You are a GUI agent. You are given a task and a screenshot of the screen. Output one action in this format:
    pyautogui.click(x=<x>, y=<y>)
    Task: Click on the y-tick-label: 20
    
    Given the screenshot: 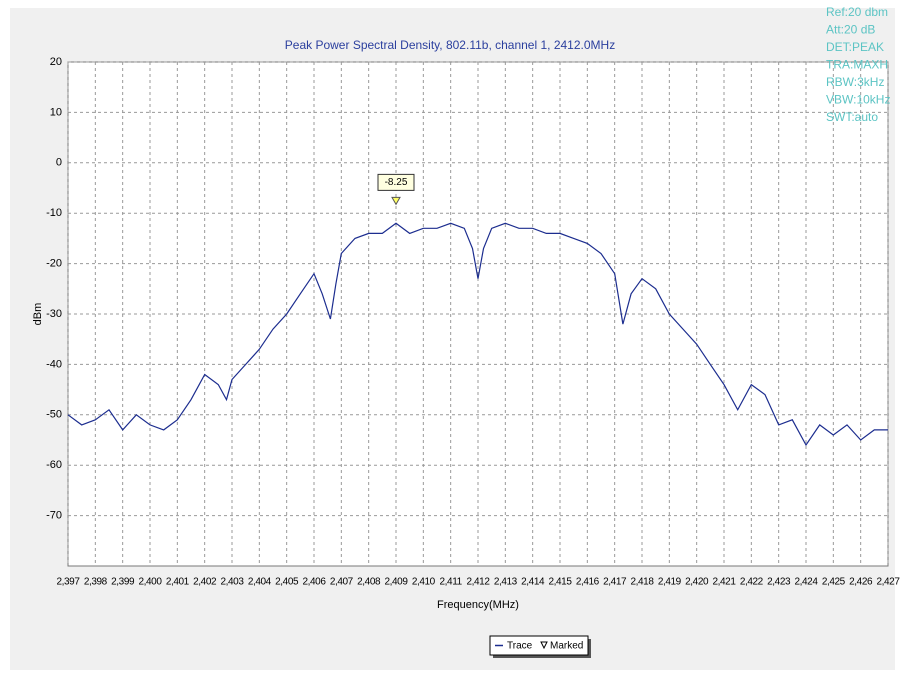 What is the action you would take?
    pyautogui.click(x=56, y=62)
    